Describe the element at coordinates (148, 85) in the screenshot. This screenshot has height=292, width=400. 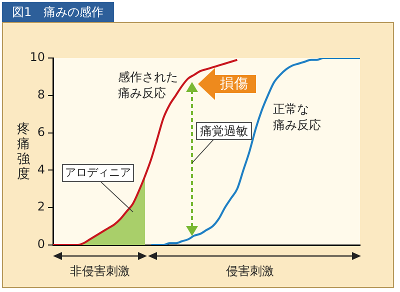
I see `series-label: 感作された痛み反応` at that location.